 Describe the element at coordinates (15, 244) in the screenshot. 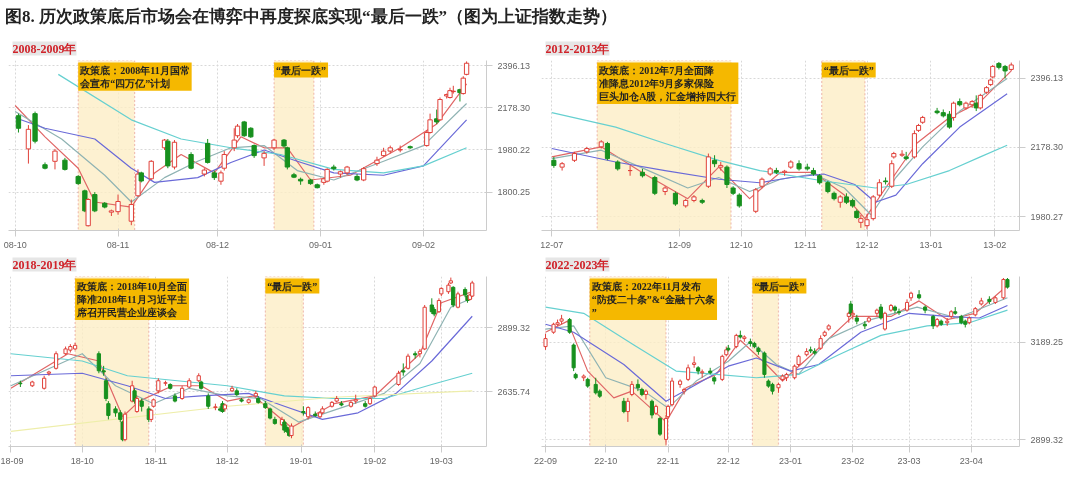

I see `x-tick-label: 08-10` at that location.